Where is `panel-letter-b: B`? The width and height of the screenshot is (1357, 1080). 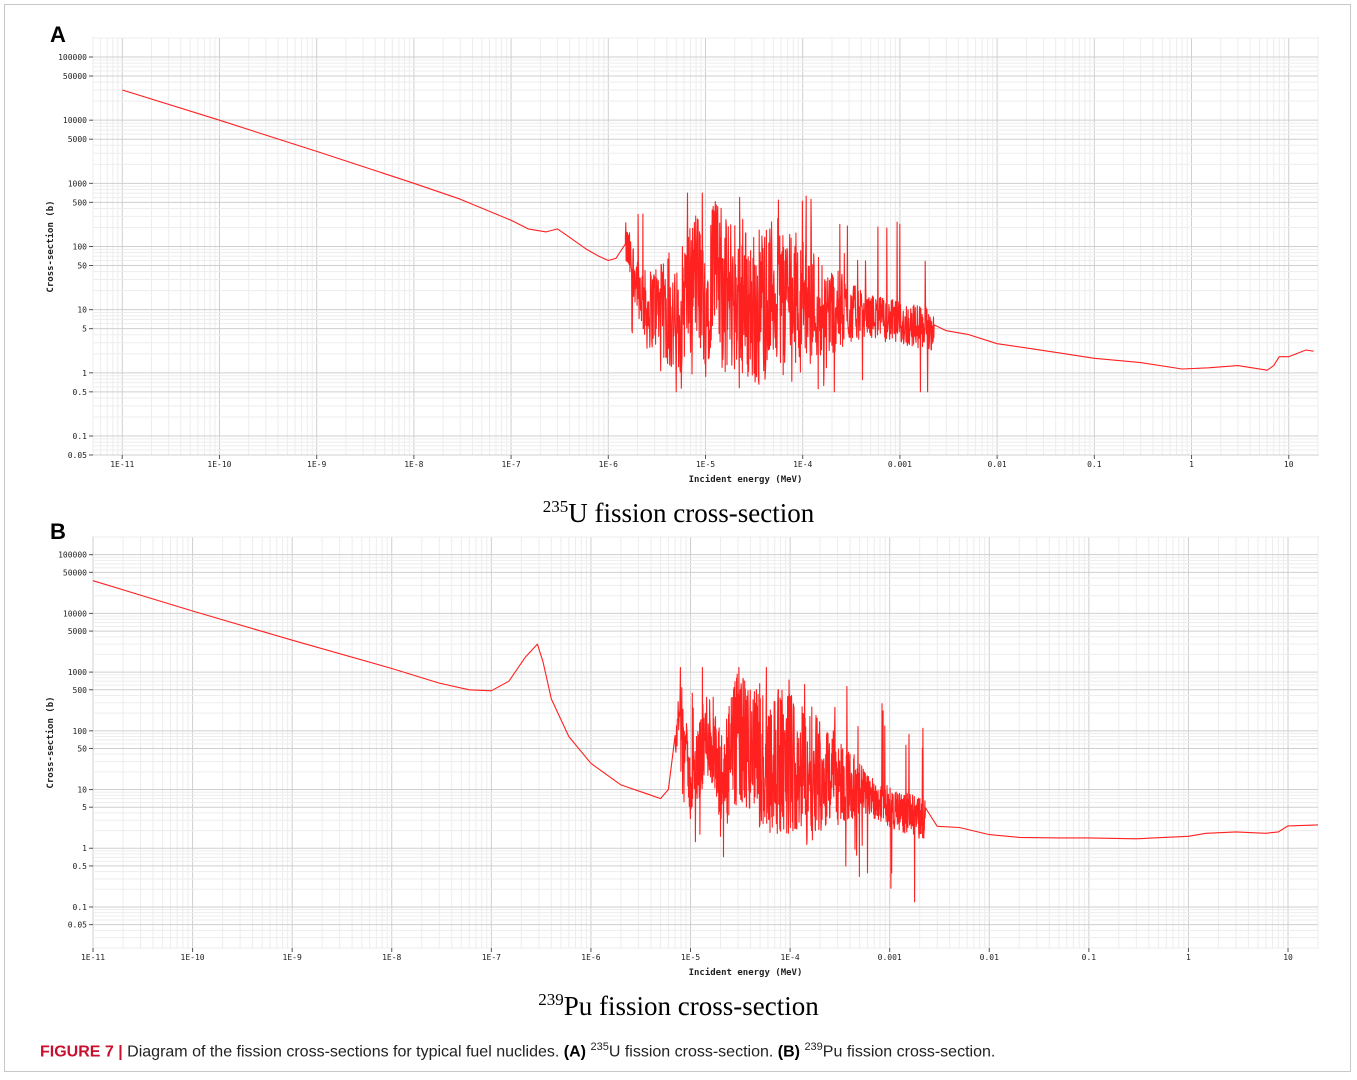
panel-letter-b: B is located at coordinates (58, 531).